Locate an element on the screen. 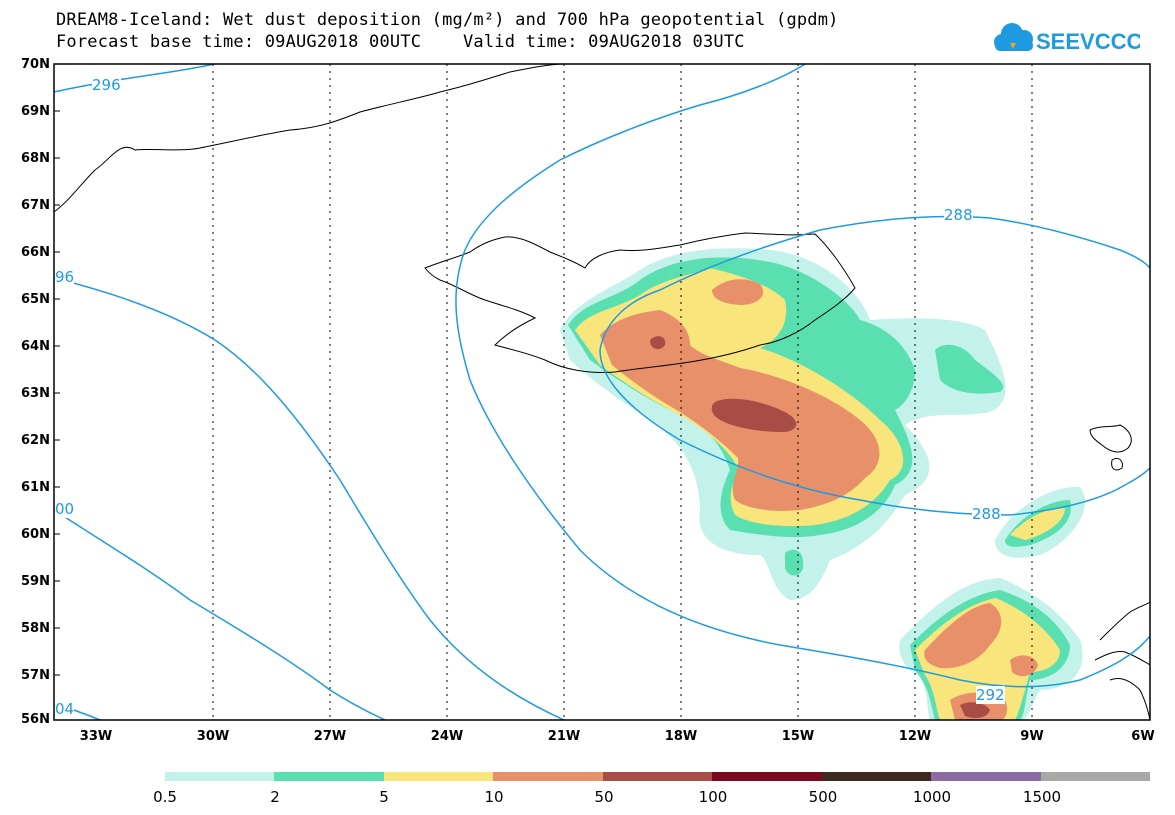  colorbar-label: 100 is located at coordinates (713, 797).